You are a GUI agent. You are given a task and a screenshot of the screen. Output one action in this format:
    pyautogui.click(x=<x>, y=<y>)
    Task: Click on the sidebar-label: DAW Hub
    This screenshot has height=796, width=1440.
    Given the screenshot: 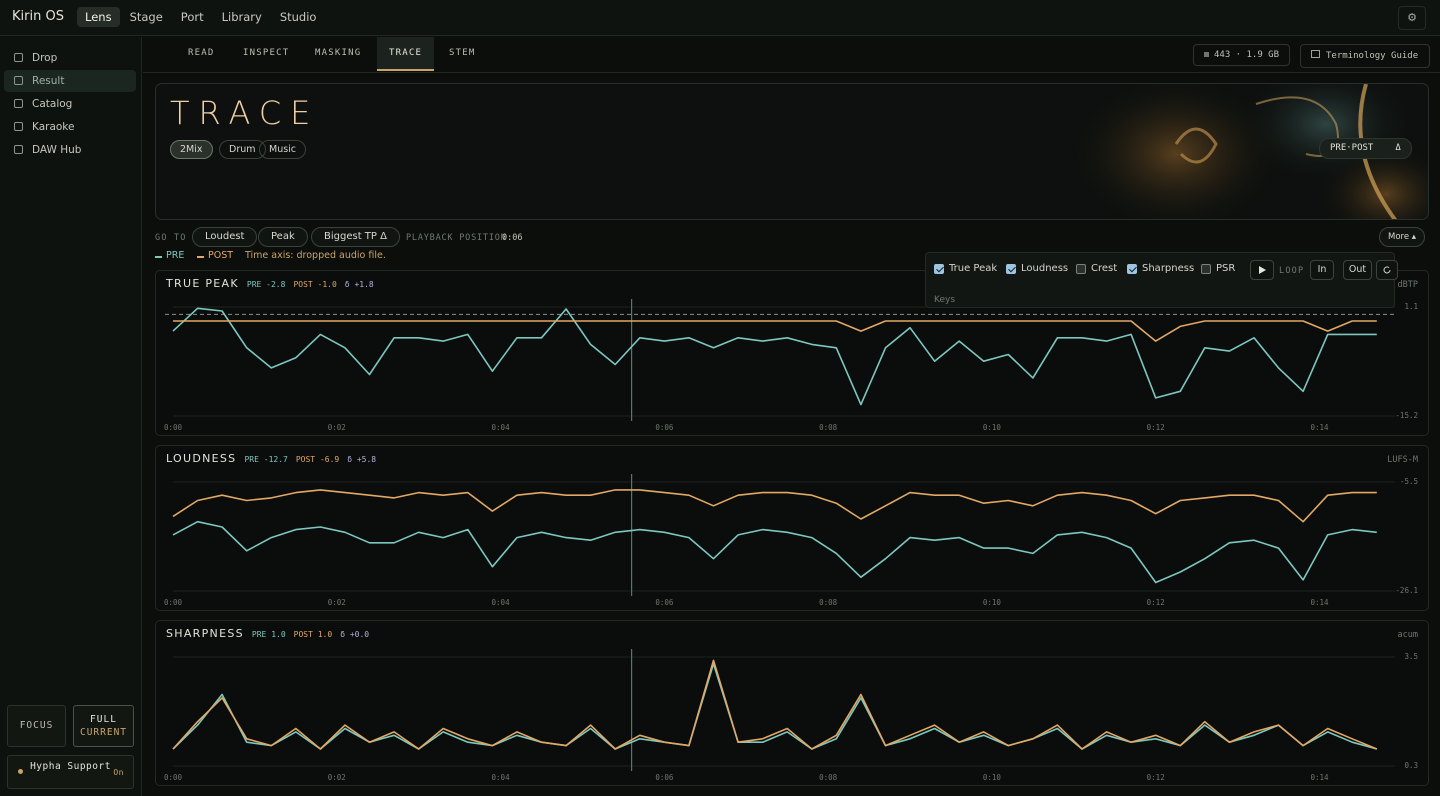 What is the action you would take?
    pyautogui.click(x=57, y=150)
    